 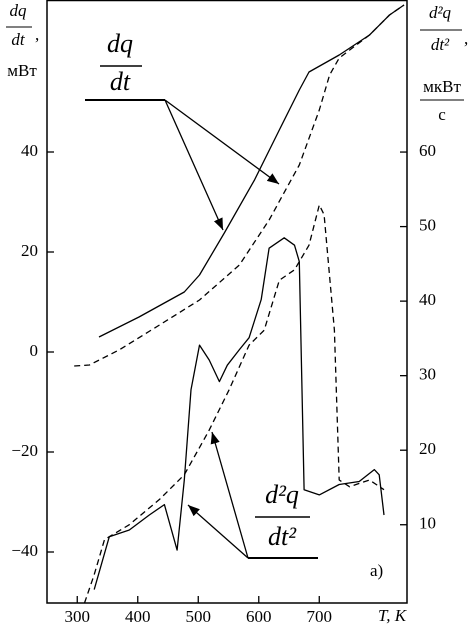 I want to click on annotation-den: dt², so click(x=282, y=536).